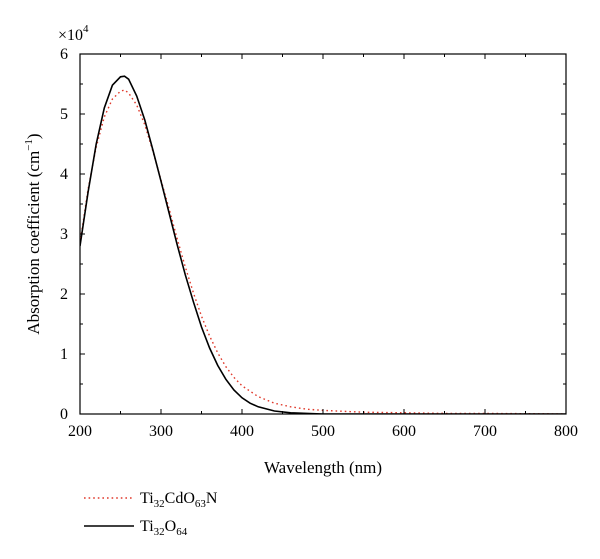 This screenshot has height=559, width=600. I want to click on y-tick-label-4: 4, so click(64, 174).